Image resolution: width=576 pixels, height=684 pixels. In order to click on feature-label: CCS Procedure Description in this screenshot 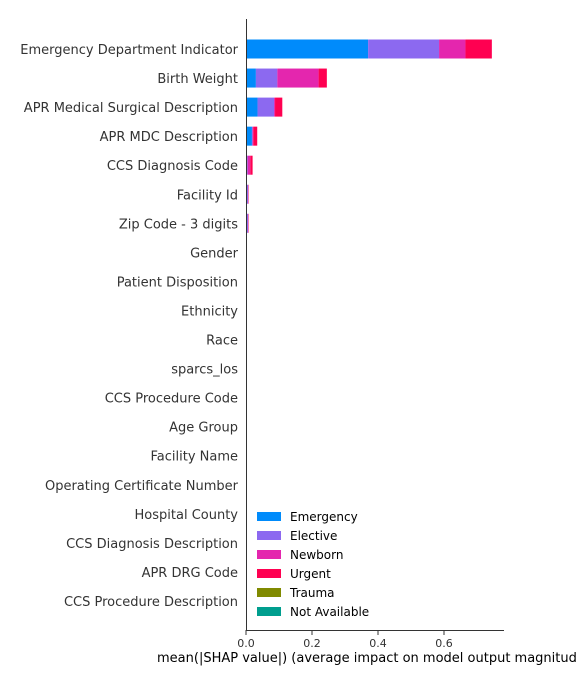, I will do `click(151, 602)`.